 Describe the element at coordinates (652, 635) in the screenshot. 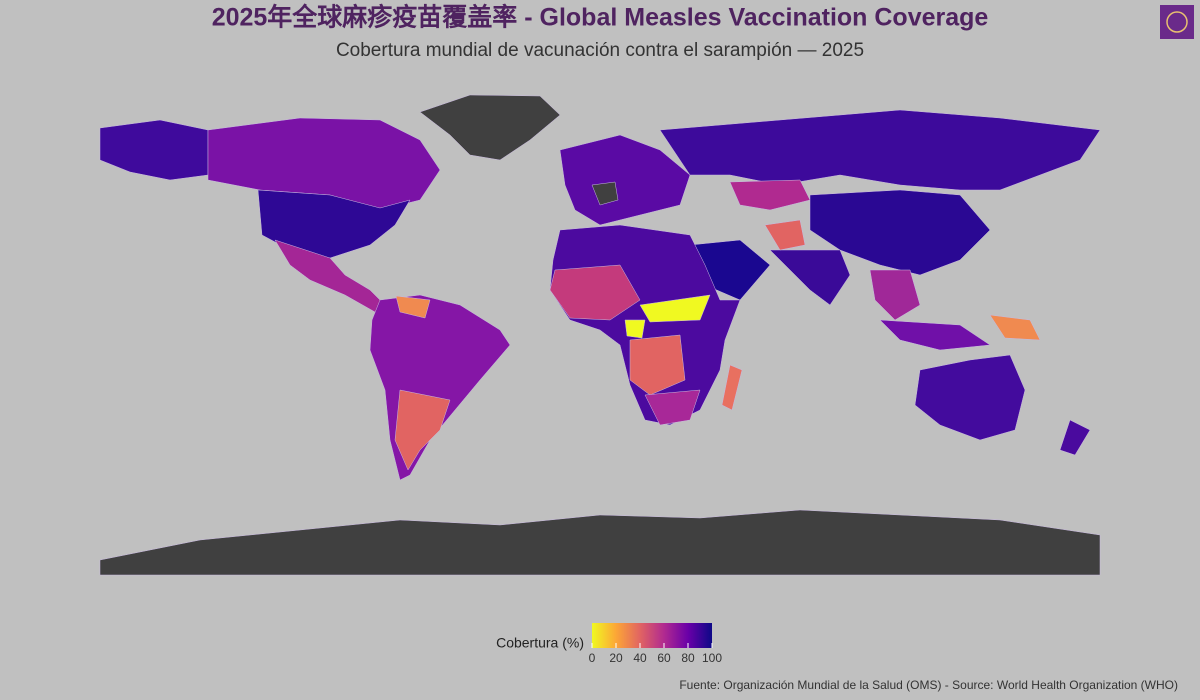

I see `colorbar` at that location.